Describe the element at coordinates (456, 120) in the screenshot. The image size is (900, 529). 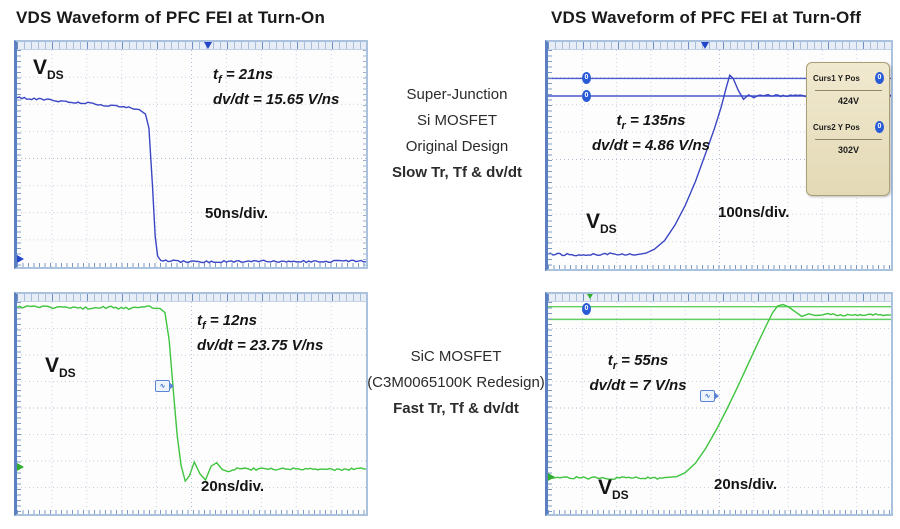
I see `center-top-line2: Si MOSFET` at that location.